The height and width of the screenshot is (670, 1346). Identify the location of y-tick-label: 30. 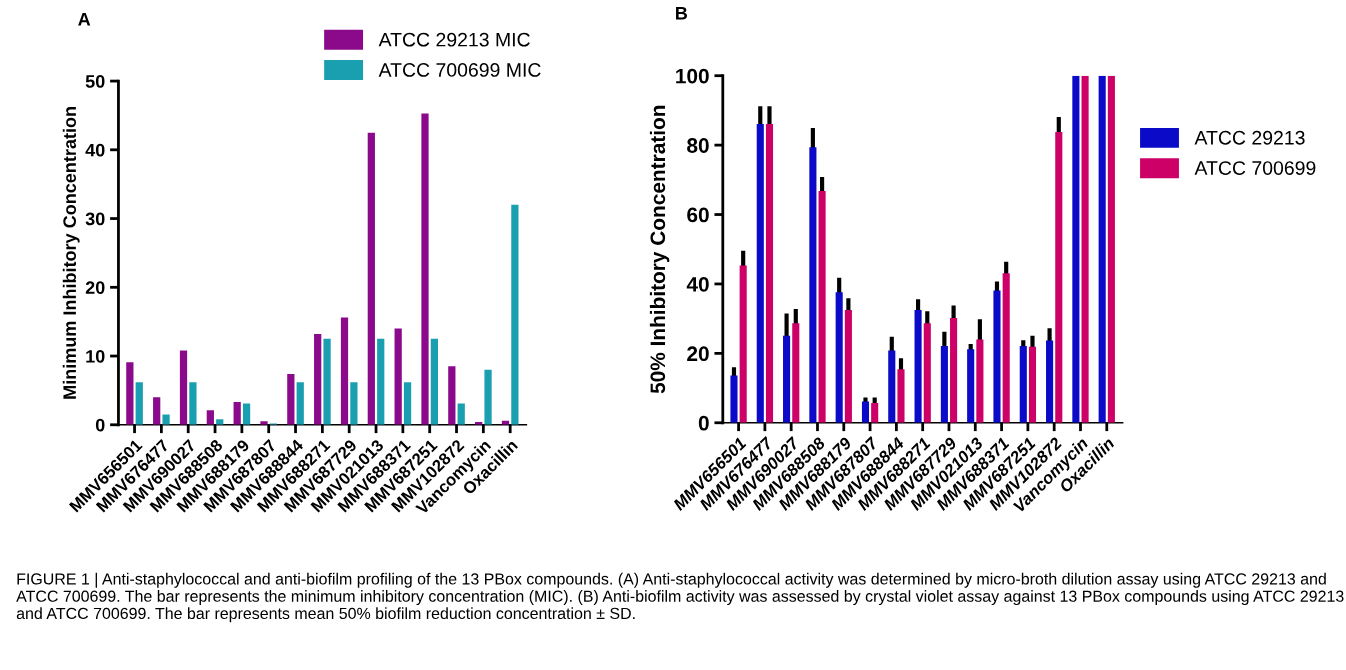
(95, 219).